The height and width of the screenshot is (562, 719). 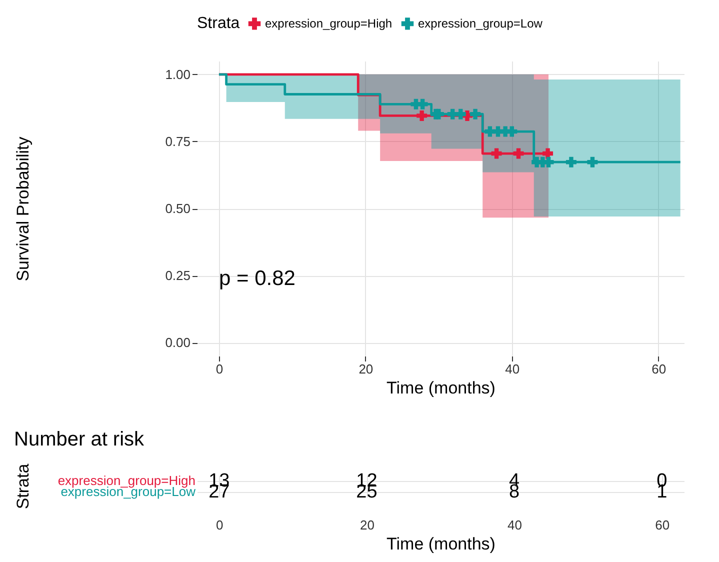 I want to click on chart-title: Number at risk, so click(x=80, y=439).